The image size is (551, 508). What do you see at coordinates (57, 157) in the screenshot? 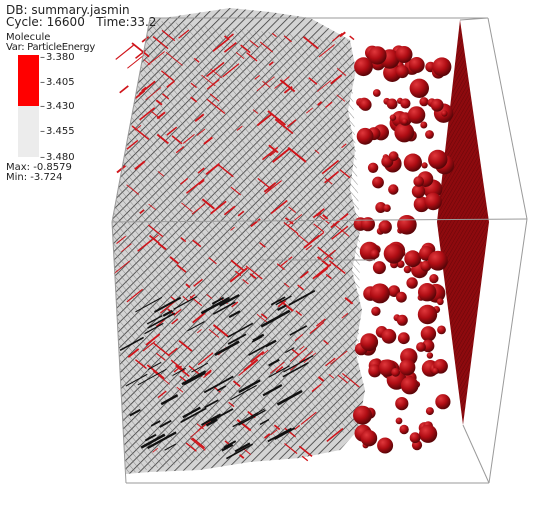
I see `legend-tick: –3.480` at bounding box center [57, 157].